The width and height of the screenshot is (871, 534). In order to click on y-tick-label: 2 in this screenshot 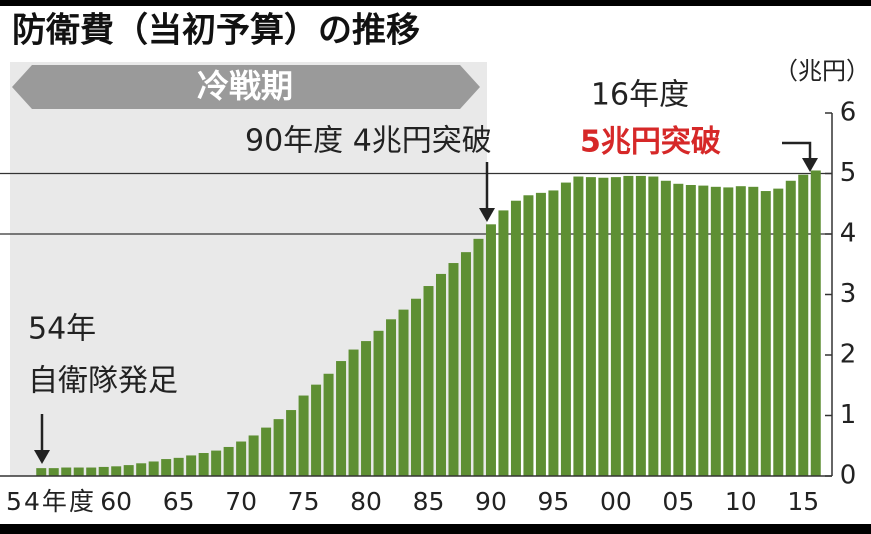, I will do `click(848, 355)`.